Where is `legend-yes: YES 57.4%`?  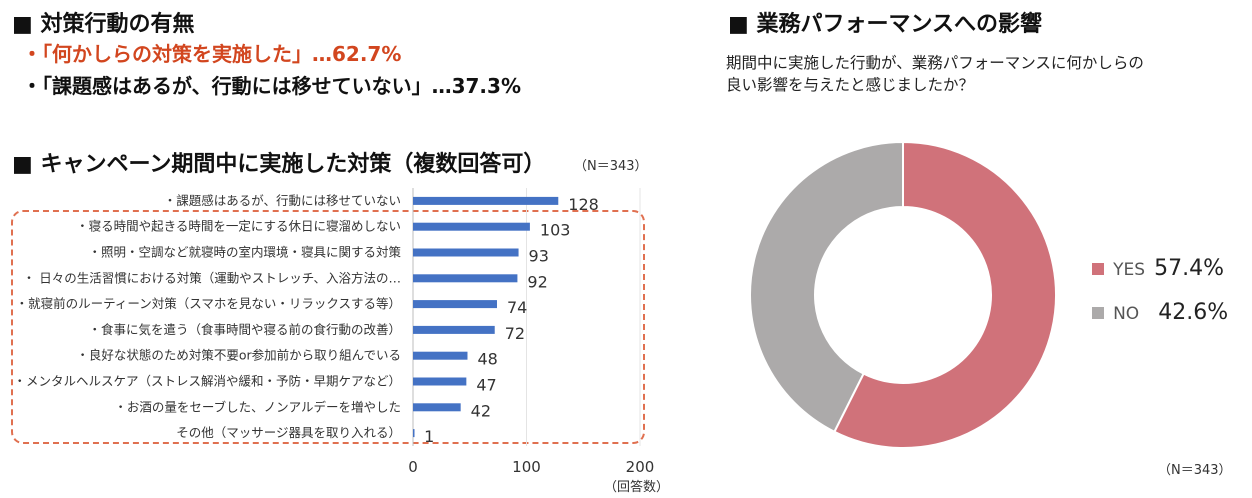 legend-yes: YES 57.4% is located at coordinates (1158, 268).